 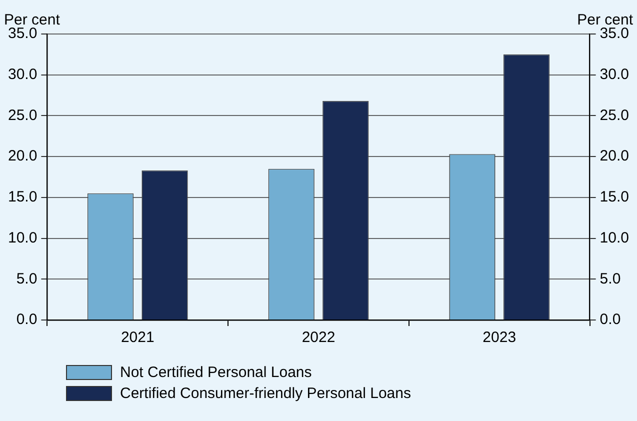 I want to click on y2-tick-label: 10.0, so click(x=615, y=237).